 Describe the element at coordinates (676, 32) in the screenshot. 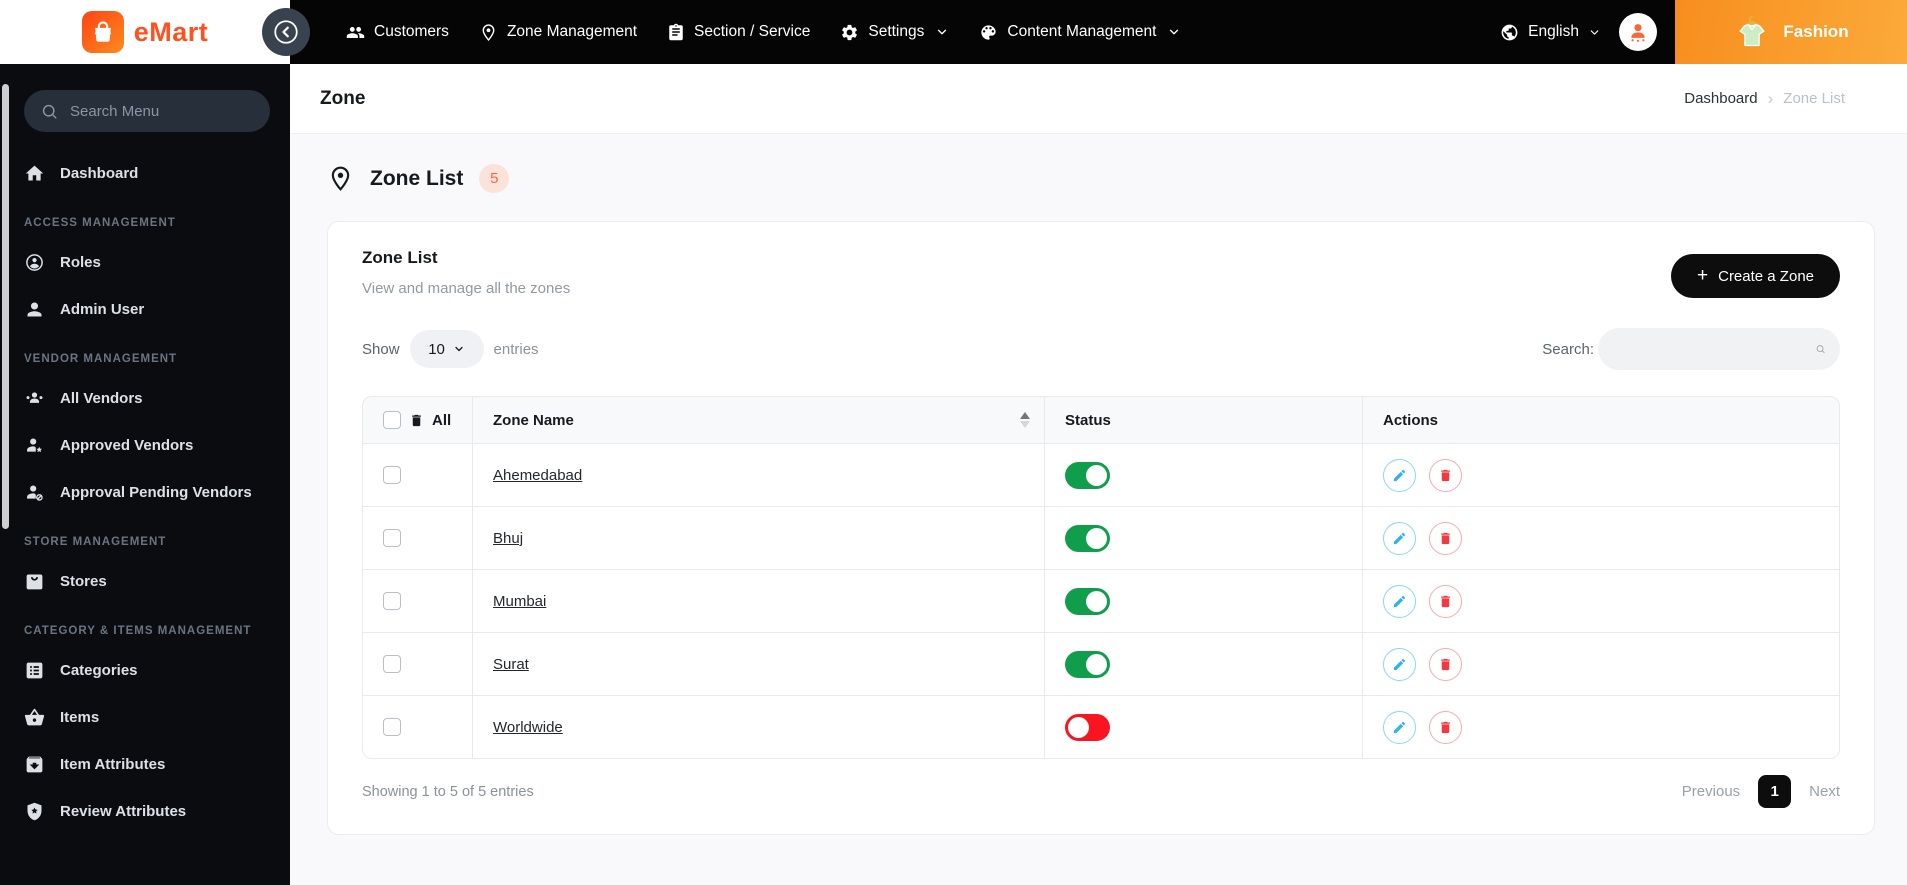

I see `clipboard-icon` at that location.